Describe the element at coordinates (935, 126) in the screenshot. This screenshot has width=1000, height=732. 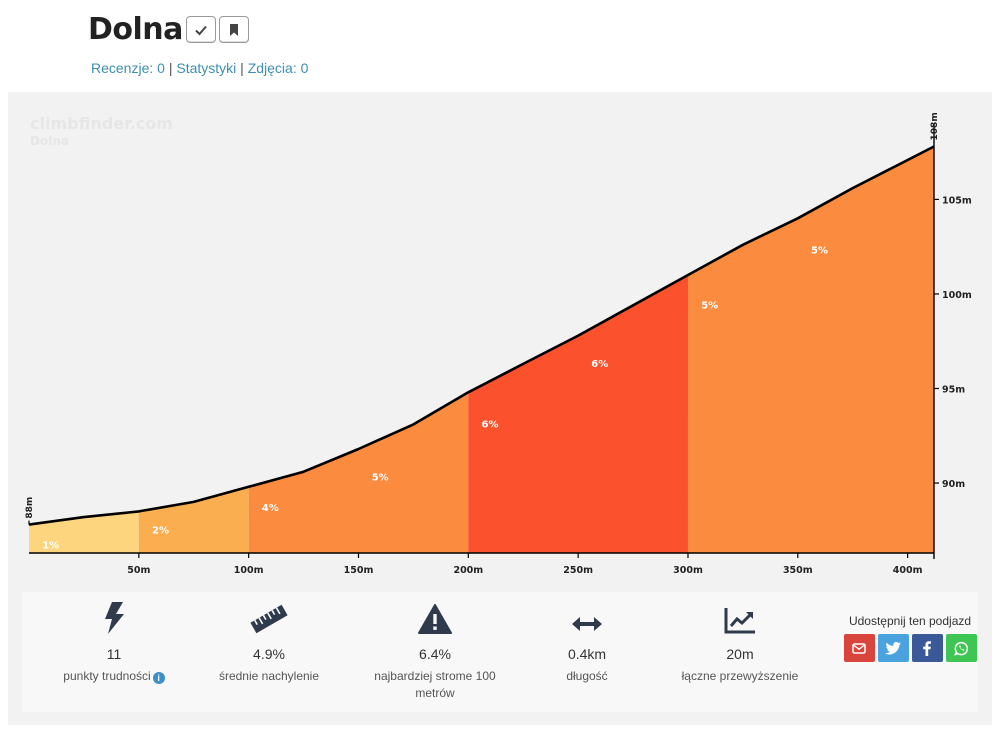
I see `end-elevation-label: 108m` at that location.